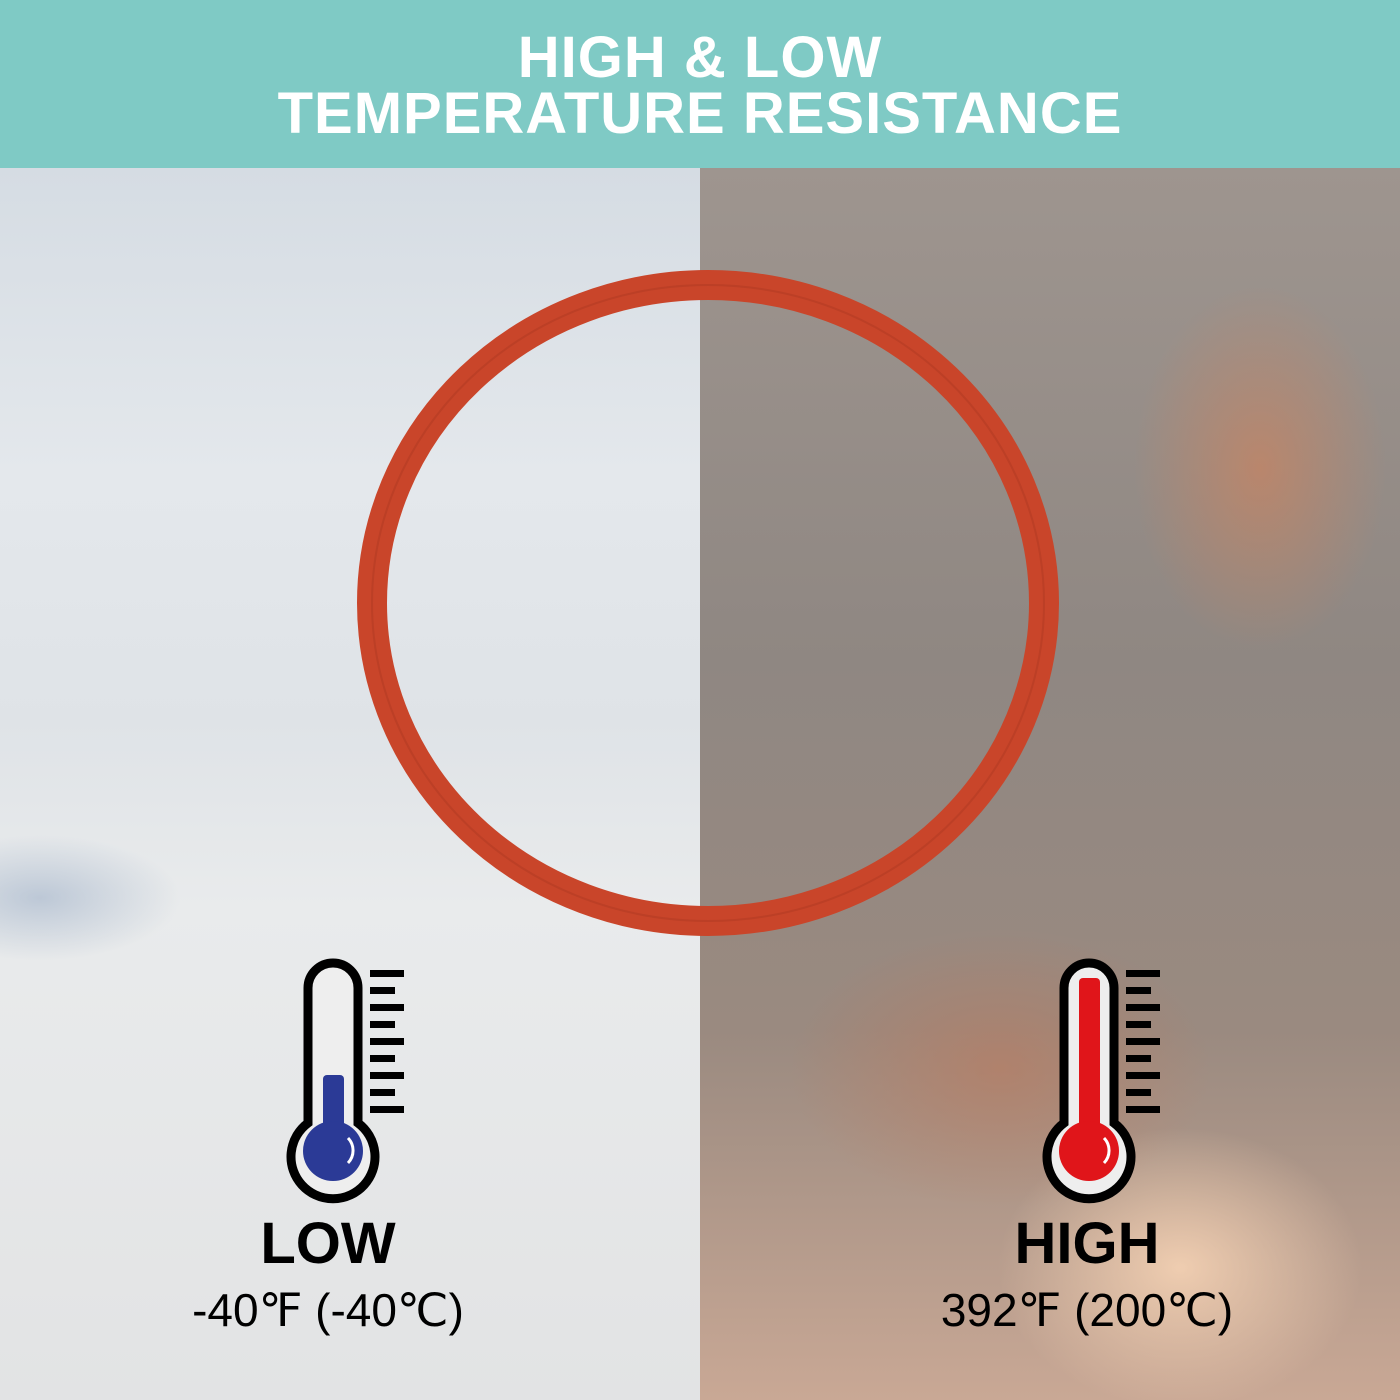 This screenshot has height=1400, width=1400. I want to click on header-banner: HIGH & LOW TEMPERATURE RESISTANCE, so click(700, 84).